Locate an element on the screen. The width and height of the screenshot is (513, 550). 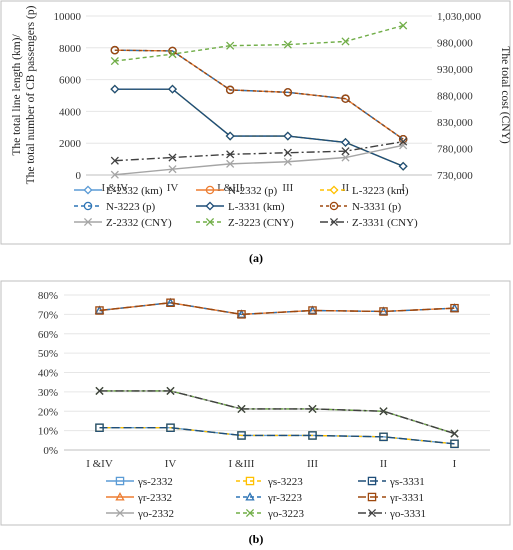
legend-item-z-3331-cny: Z-3331 (CNY) is located at coordinates (369, 223).